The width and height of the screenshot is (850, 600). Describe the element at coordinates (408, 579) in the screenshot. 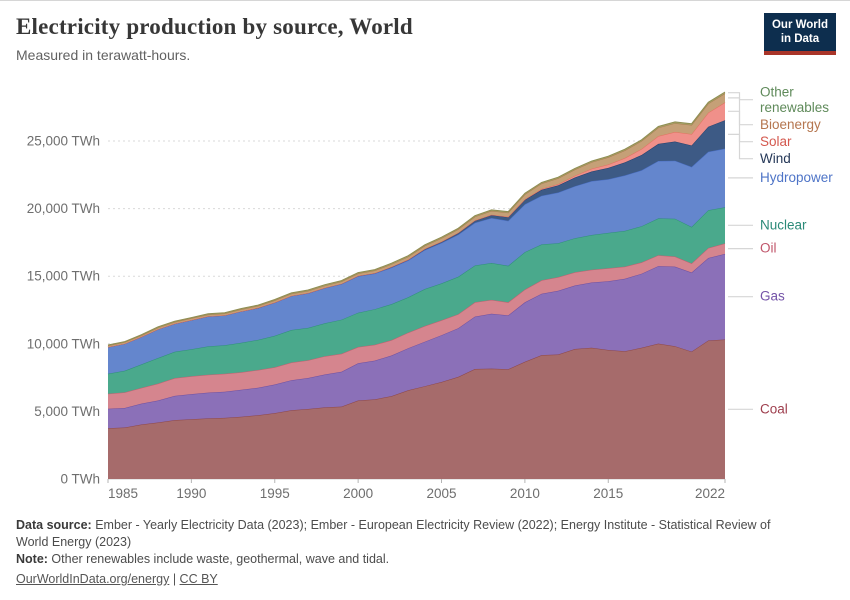

I see `footer-links: OurWorldInData.org/energy | CC BY` at that location.